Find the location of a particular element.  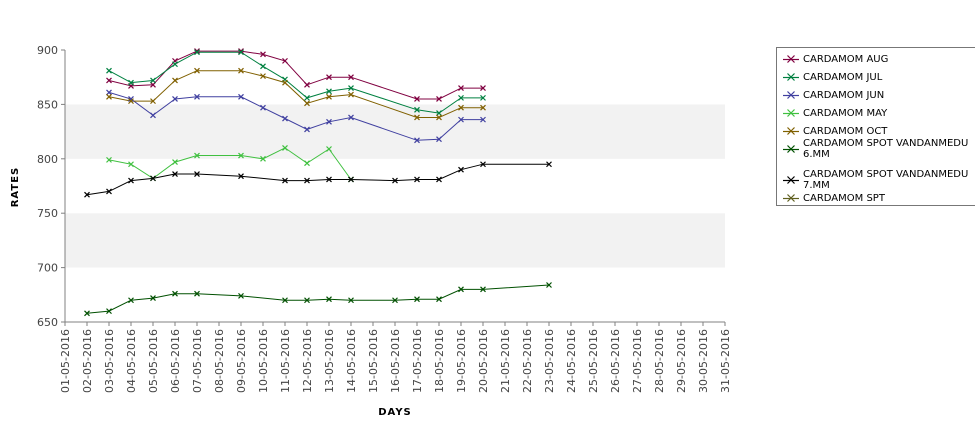

y-tick-label: 650 is located at coordinates (47, 322).